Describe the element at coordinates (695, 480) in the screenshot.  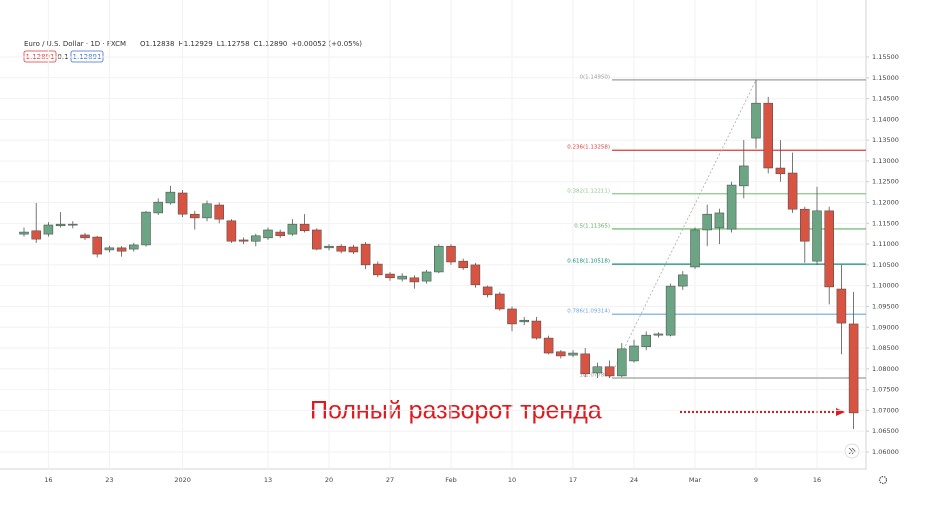
I see `x-tick-label: Mar` at that location.